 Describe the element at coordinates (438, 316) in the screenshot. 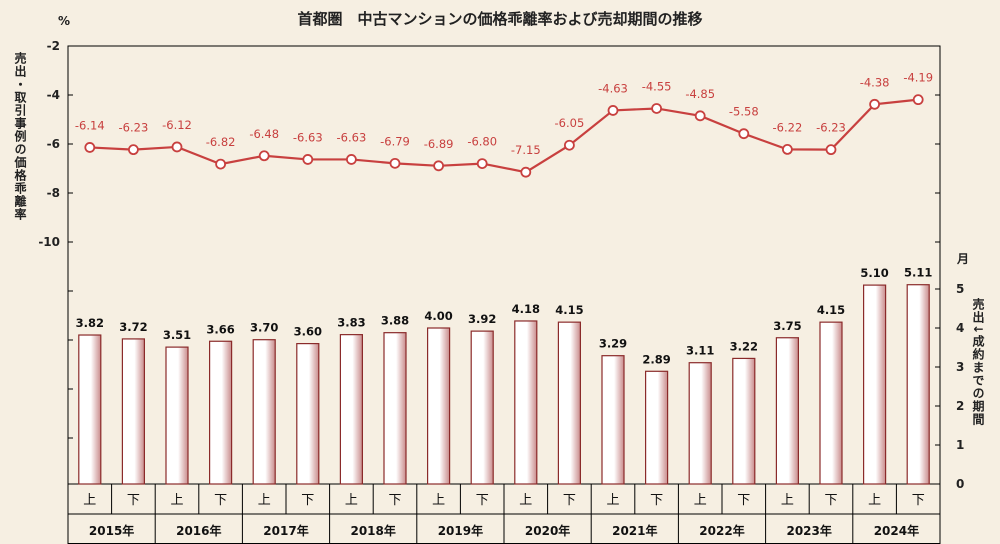

I see `bar-value-label: 4.00` at that location.